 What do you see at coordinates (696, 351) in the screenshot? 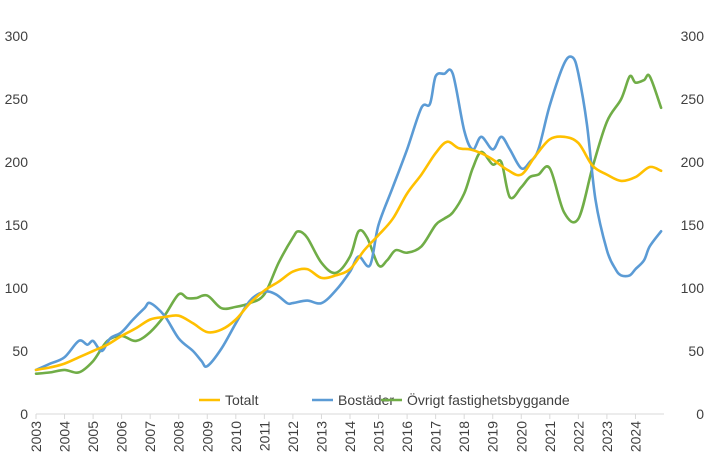
I see `y-tick-label-right: 50` at bounding box center [696, 351].